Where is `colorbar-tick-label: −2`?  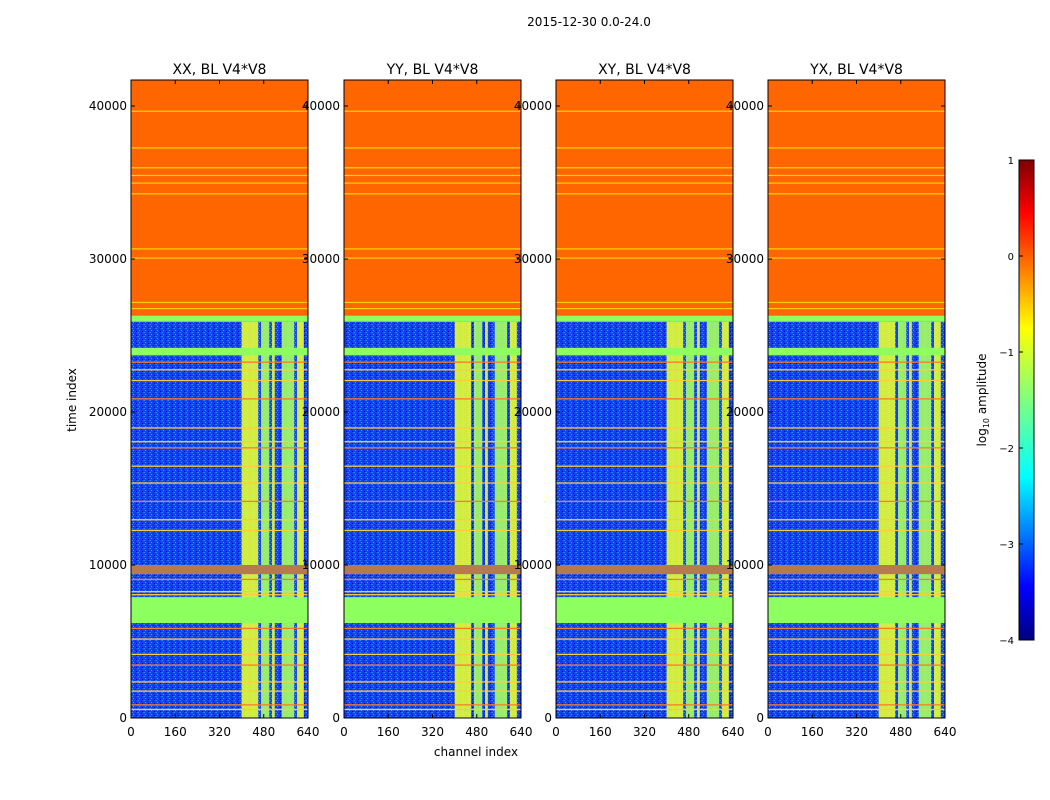
colorbar-tick-label: −2 is located at coordinates (1006, 449).